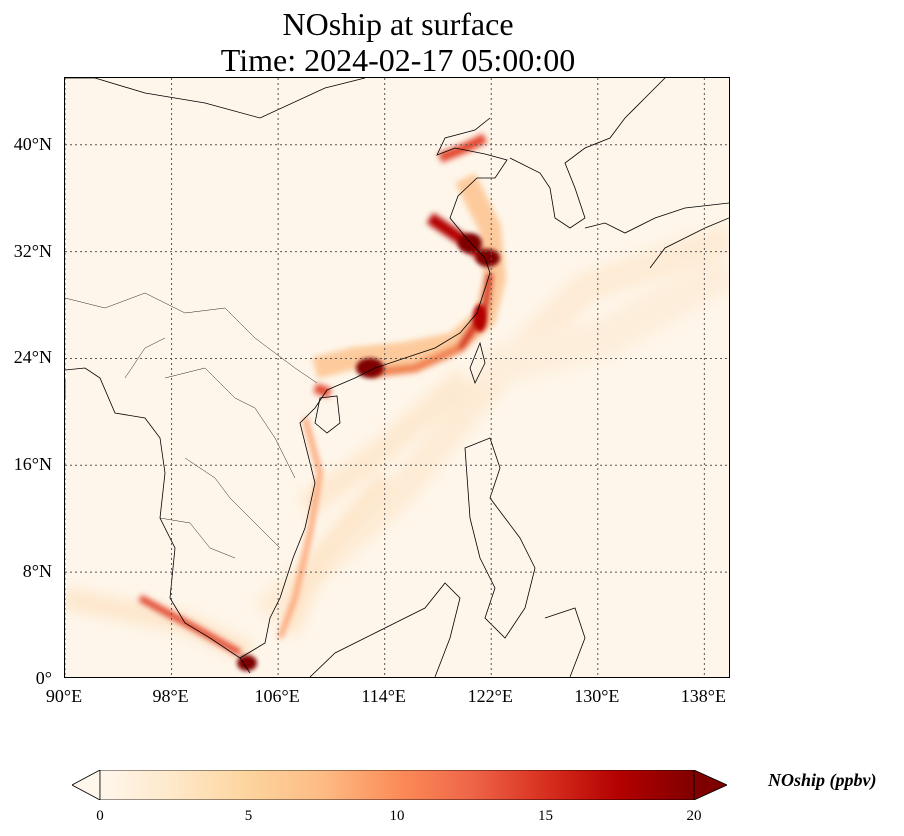 Image resolution: width=904 pixels, height=836 pixels. I want to click on x-tick-label: 114°E, so click(383, 696).